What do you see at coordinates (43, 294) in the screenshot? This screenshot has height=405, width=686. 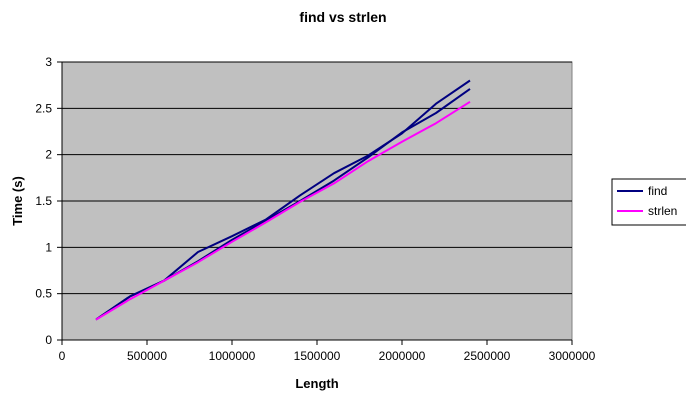 I see `y-tick-label: 0.5` at bounding box center [43, 294].